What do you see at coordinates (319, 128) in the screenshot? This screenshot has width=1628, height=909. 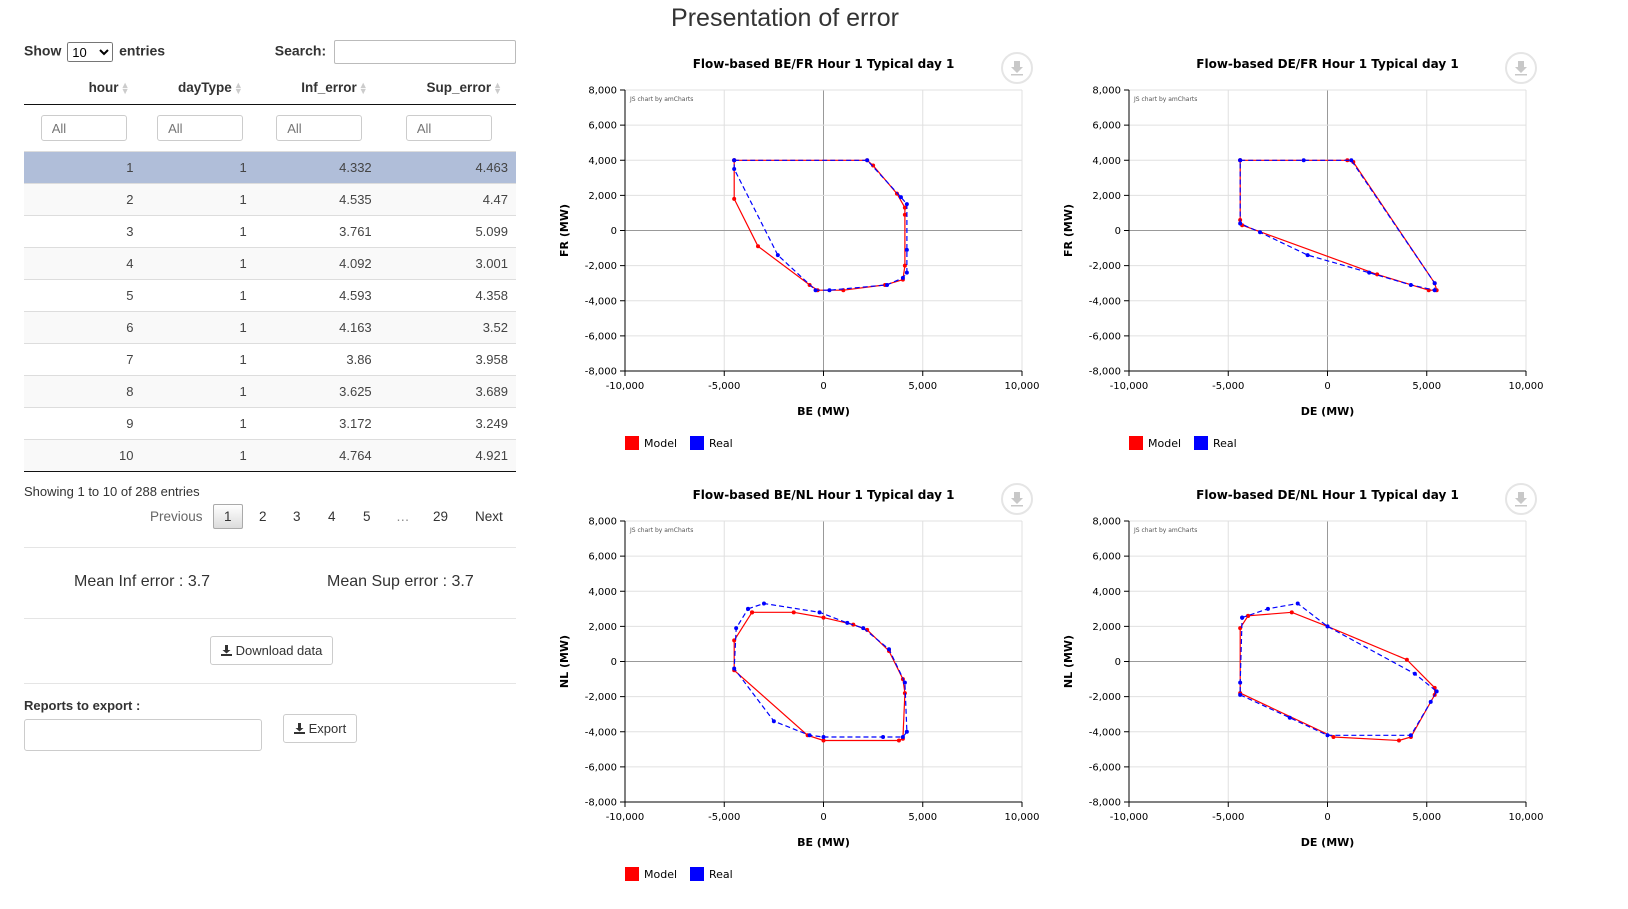 I see `filter-inf-error` at bounding box center [319, 128].